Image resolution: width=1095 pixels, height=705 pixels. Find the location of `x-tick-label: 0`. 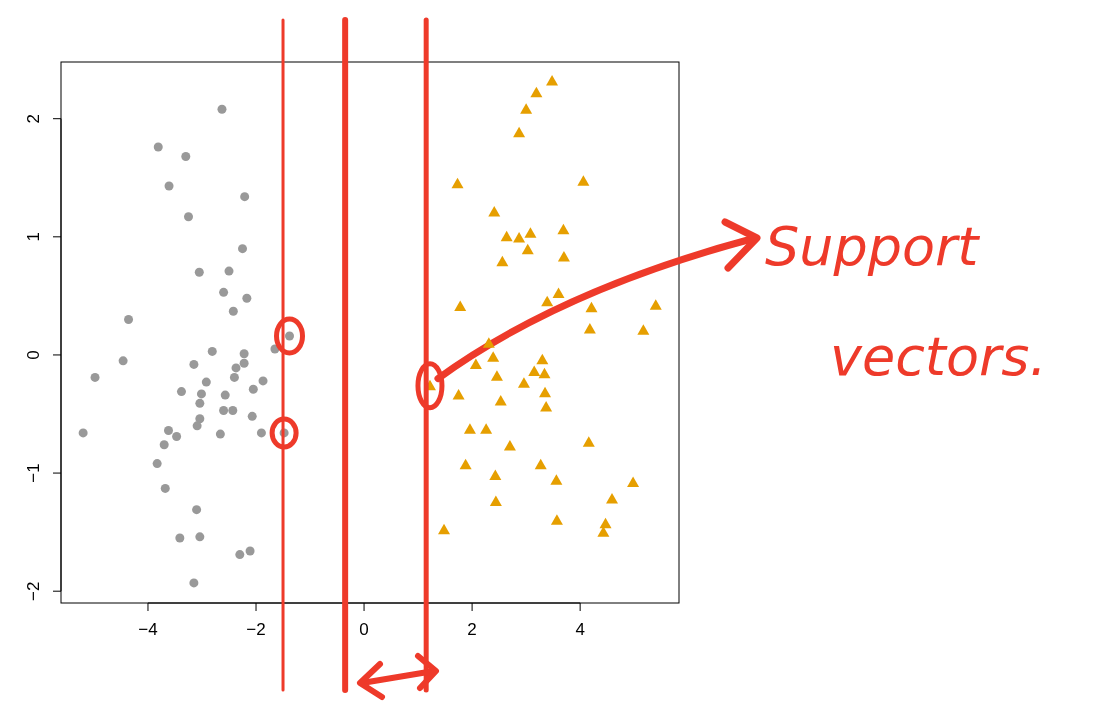

x-tick-label: 0 is located at coordinates (364, 629).